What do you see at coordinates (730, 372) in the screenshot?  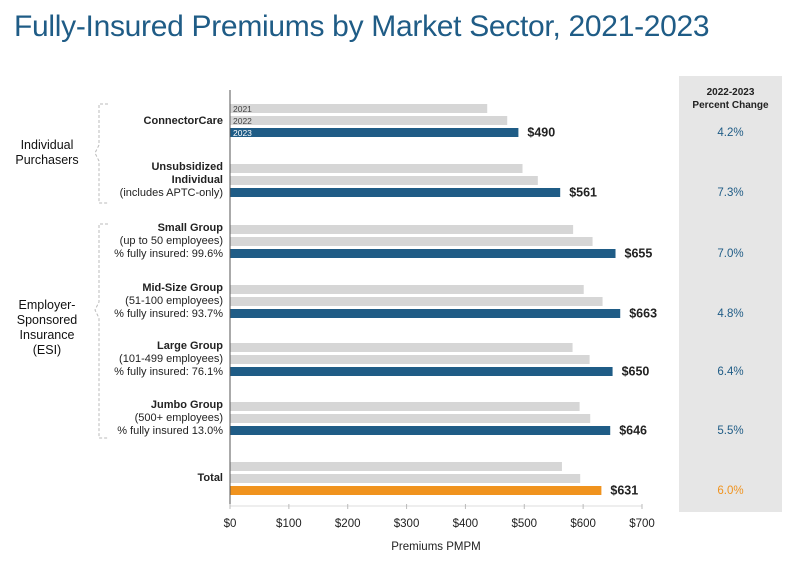 I see `percent-change-value: 6.4%` at bounding box center [730, 372].